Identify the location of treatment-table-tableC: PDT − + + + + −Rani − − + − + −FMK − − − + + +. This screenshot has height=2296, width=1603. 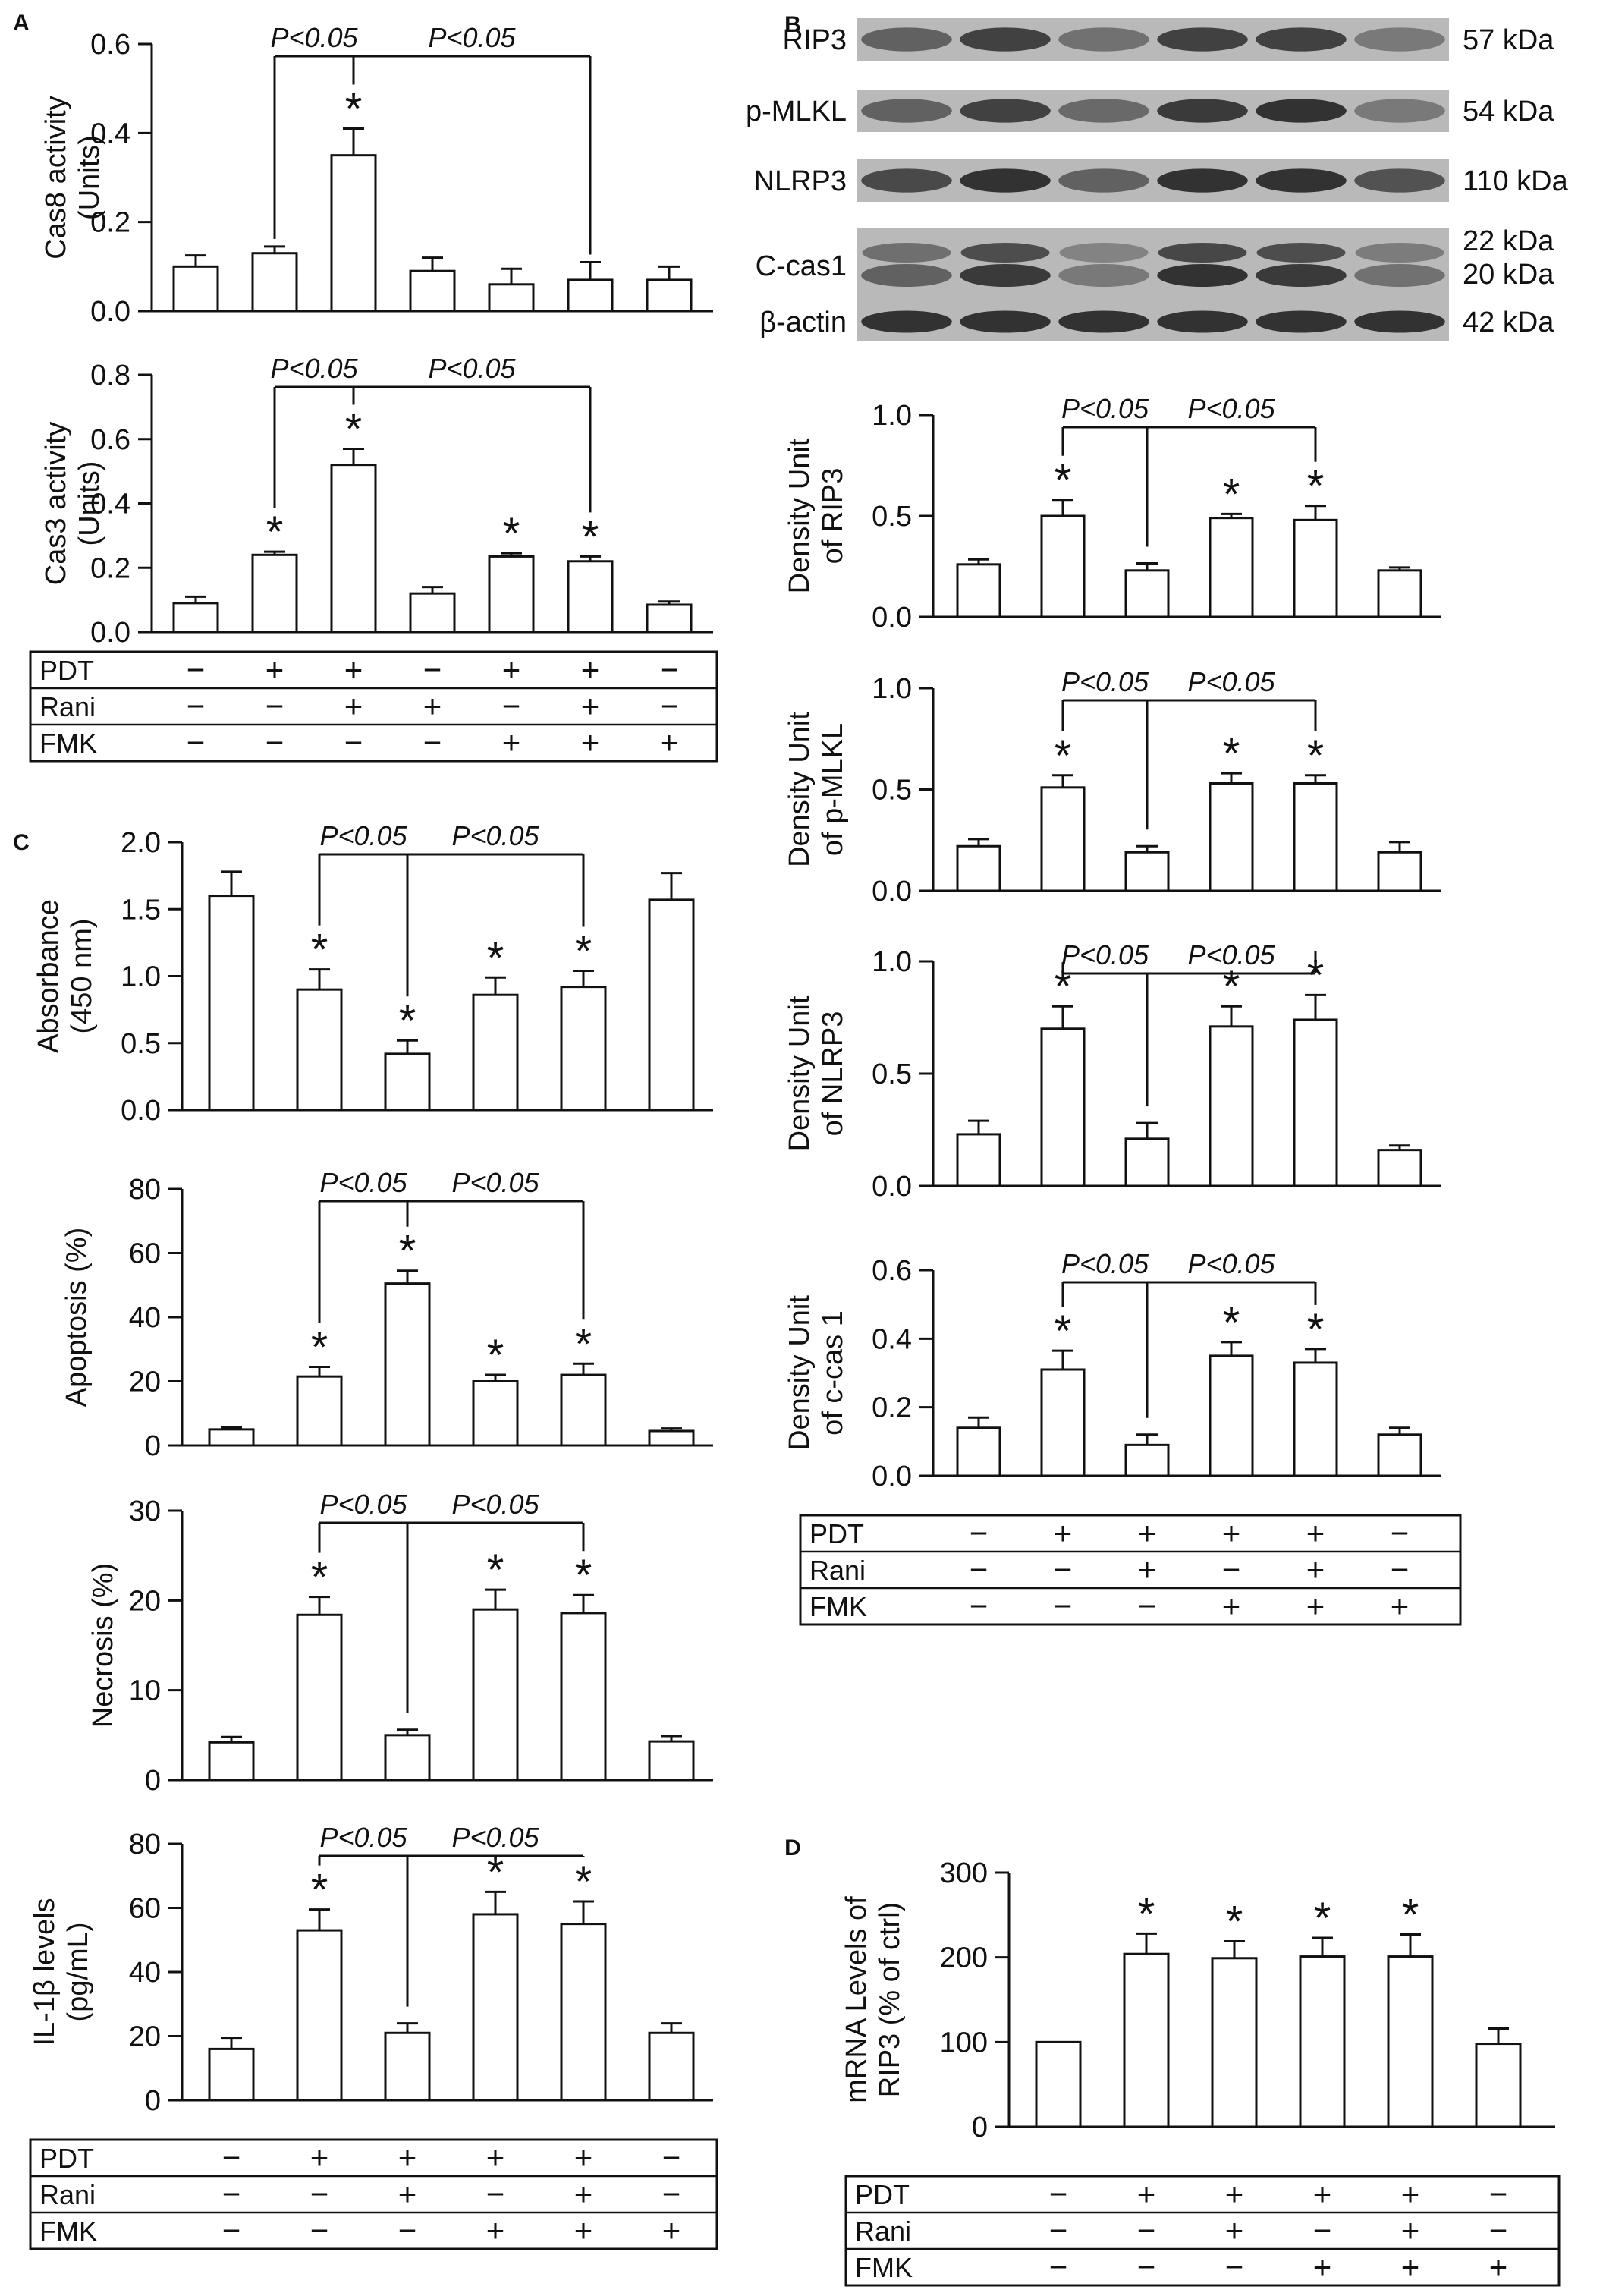
(373, 2194).